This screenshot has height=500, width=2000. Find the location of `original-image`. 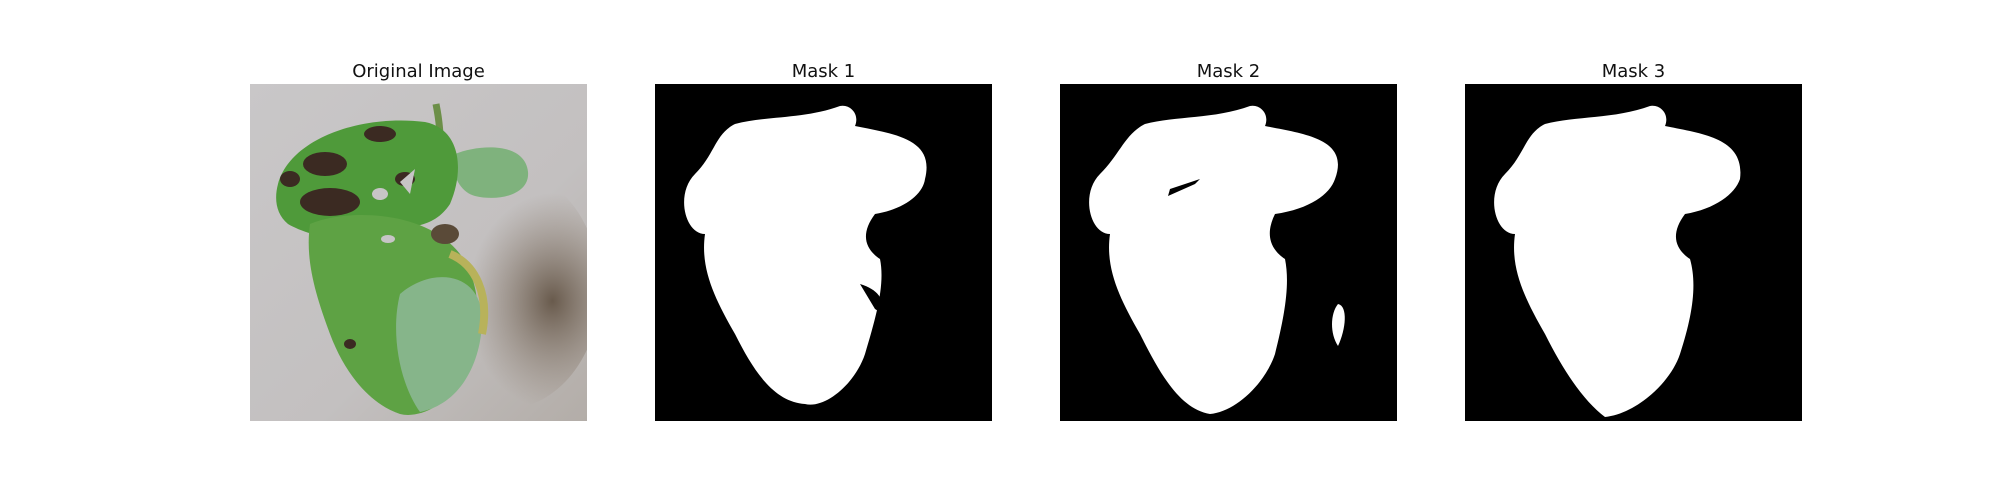

original-image is located at coordinates (418, 252).